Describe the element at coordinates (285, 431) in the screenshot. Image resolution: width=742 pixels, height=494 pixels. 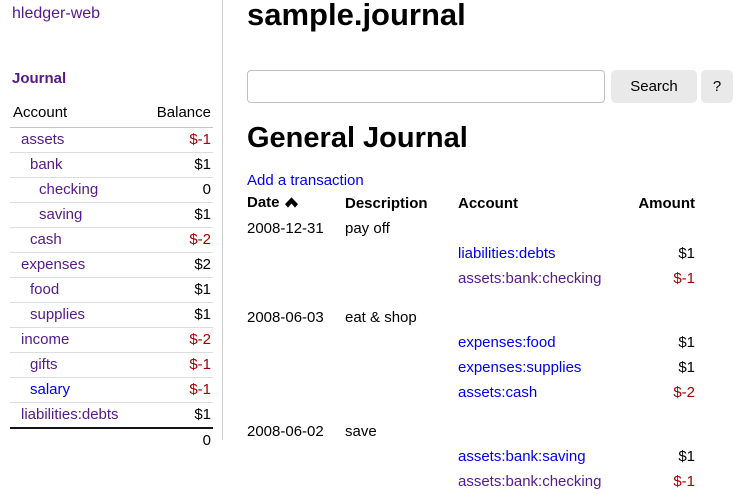
I see `transaction-date: 2008-06-02` at that location.